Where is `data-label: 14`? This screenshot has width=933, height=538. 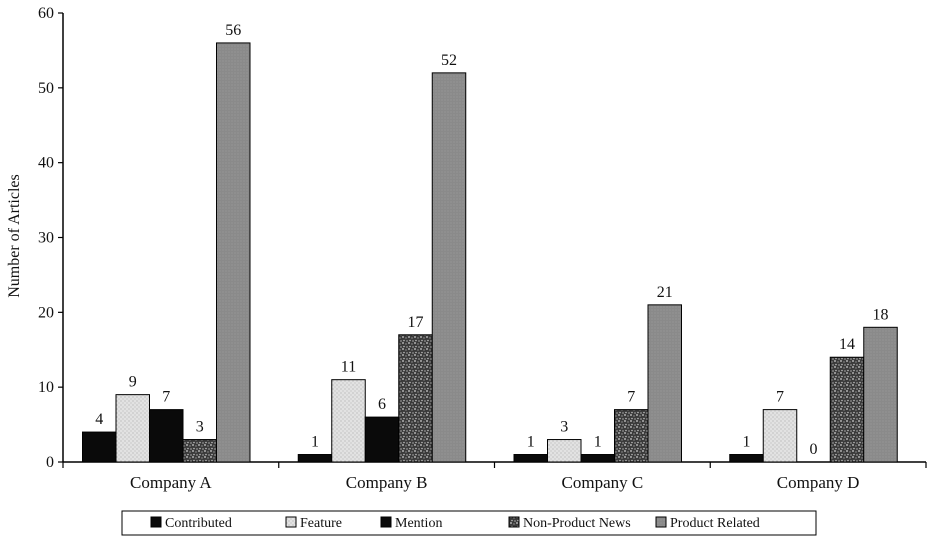 data-label: 14 is located at coordinates (847, 344).